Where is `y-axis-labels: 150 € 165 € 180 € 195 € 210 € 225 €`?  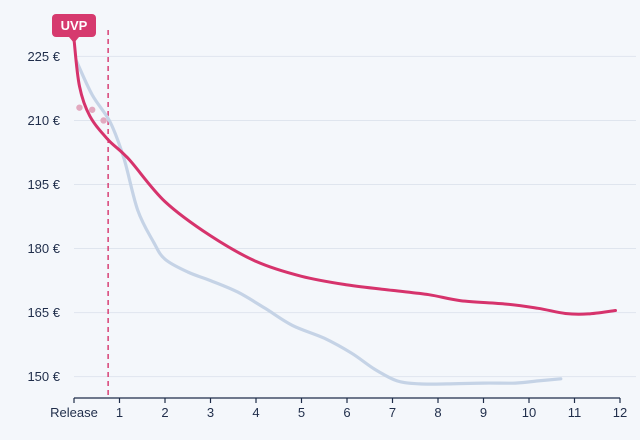 y-axis-labels: 150 € 165 € 180 € 195 € 210 € 225 € is located at coordinates (43, 216).